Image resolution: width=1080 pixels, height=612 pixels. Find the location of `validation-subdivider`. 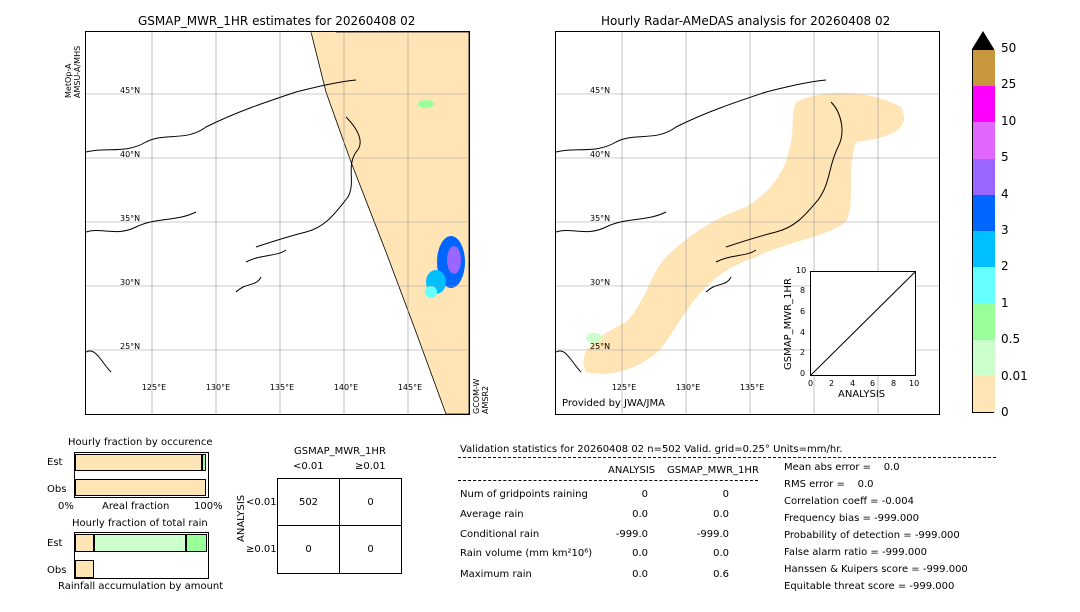

validation-subdivider is located at coordinates (608, 480).